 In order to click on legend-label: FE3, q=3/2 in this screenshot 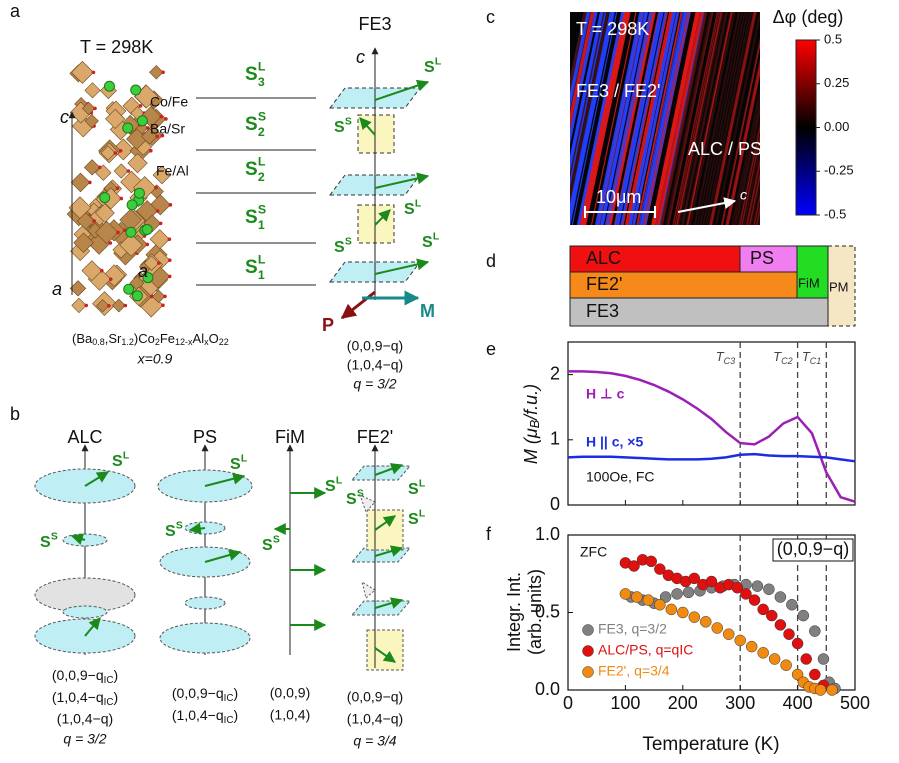, I will do `click(632, 629)`.